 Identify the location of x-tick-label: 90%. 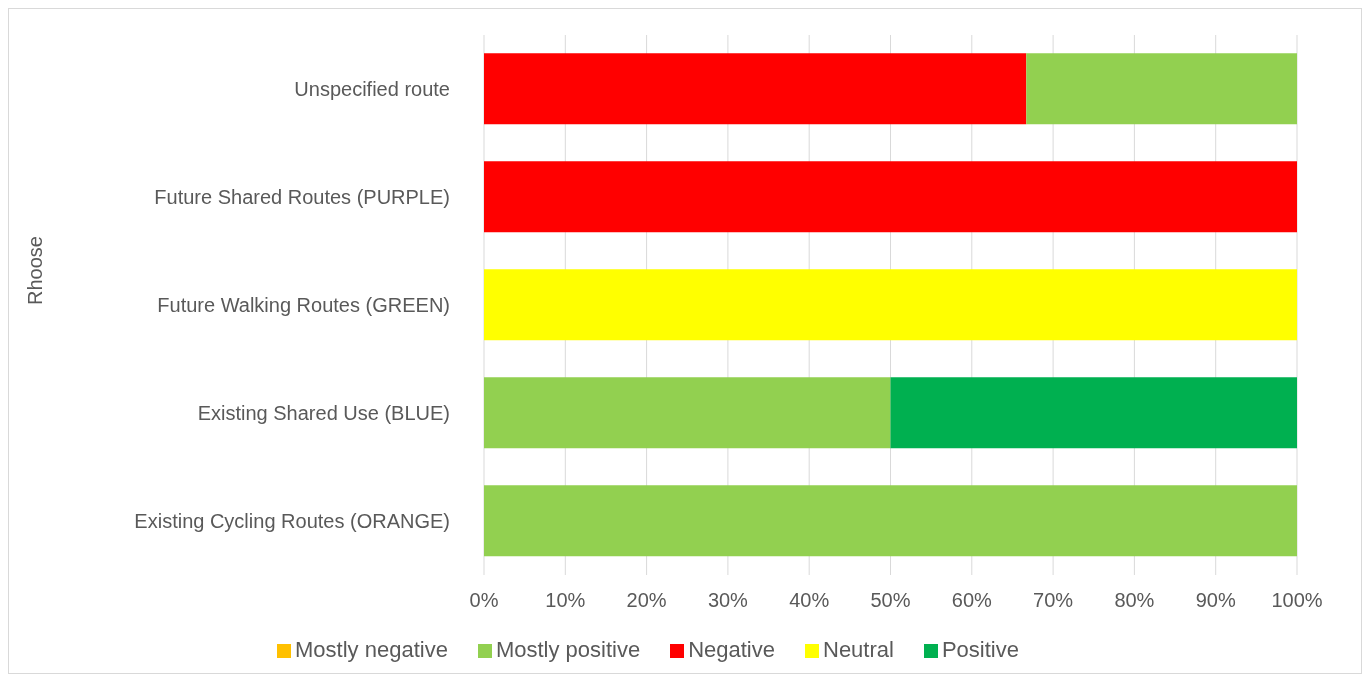
(1215, 600).